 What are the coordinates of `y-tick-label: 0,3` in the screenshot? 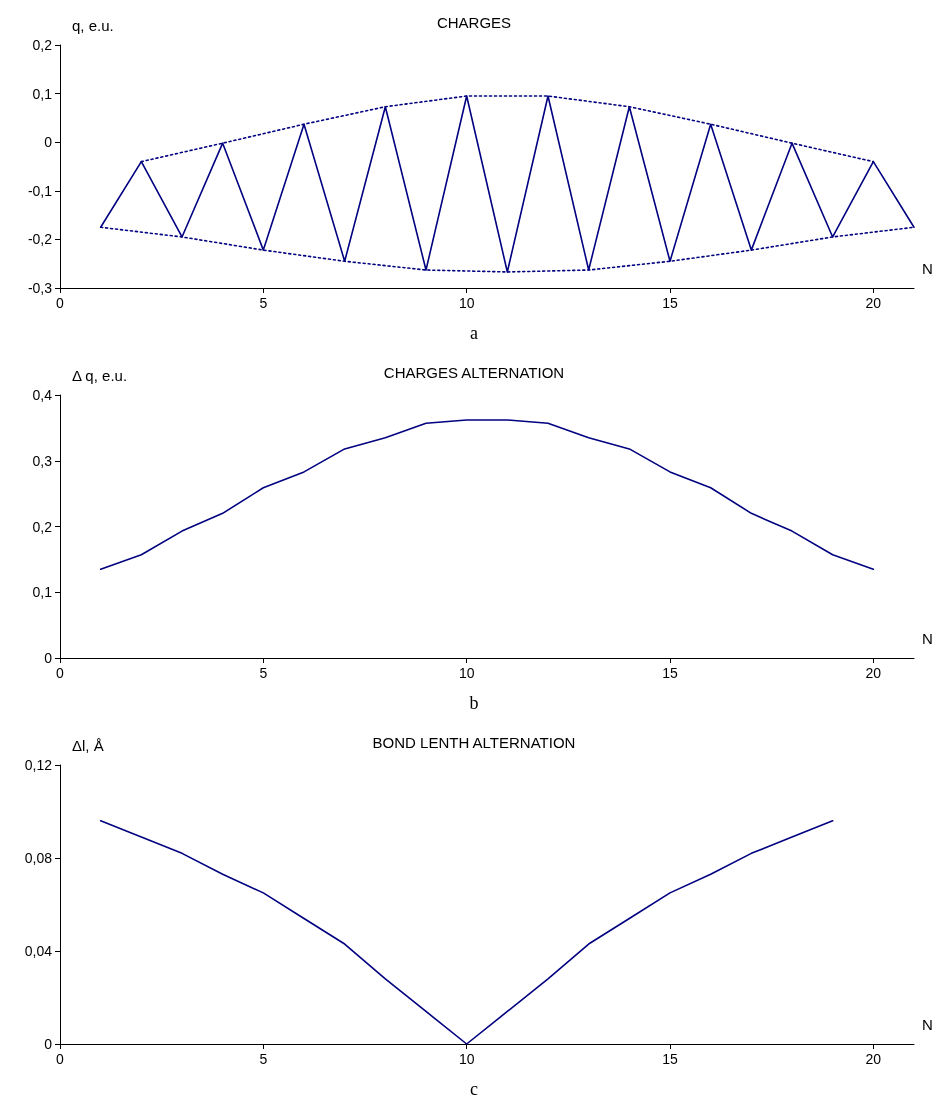 It's located at (42, 460).